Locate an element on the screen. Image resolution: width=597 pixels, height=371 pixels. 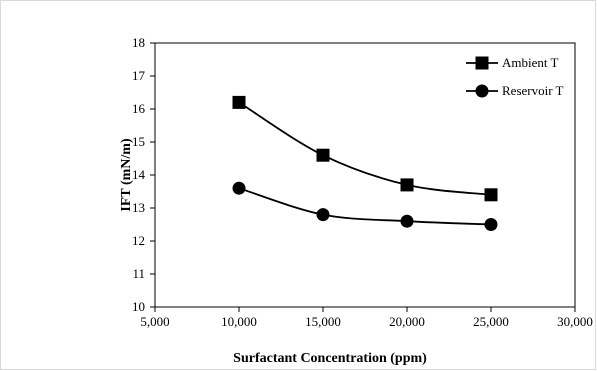
series-ambient-t is located at coordinates (365, 148).